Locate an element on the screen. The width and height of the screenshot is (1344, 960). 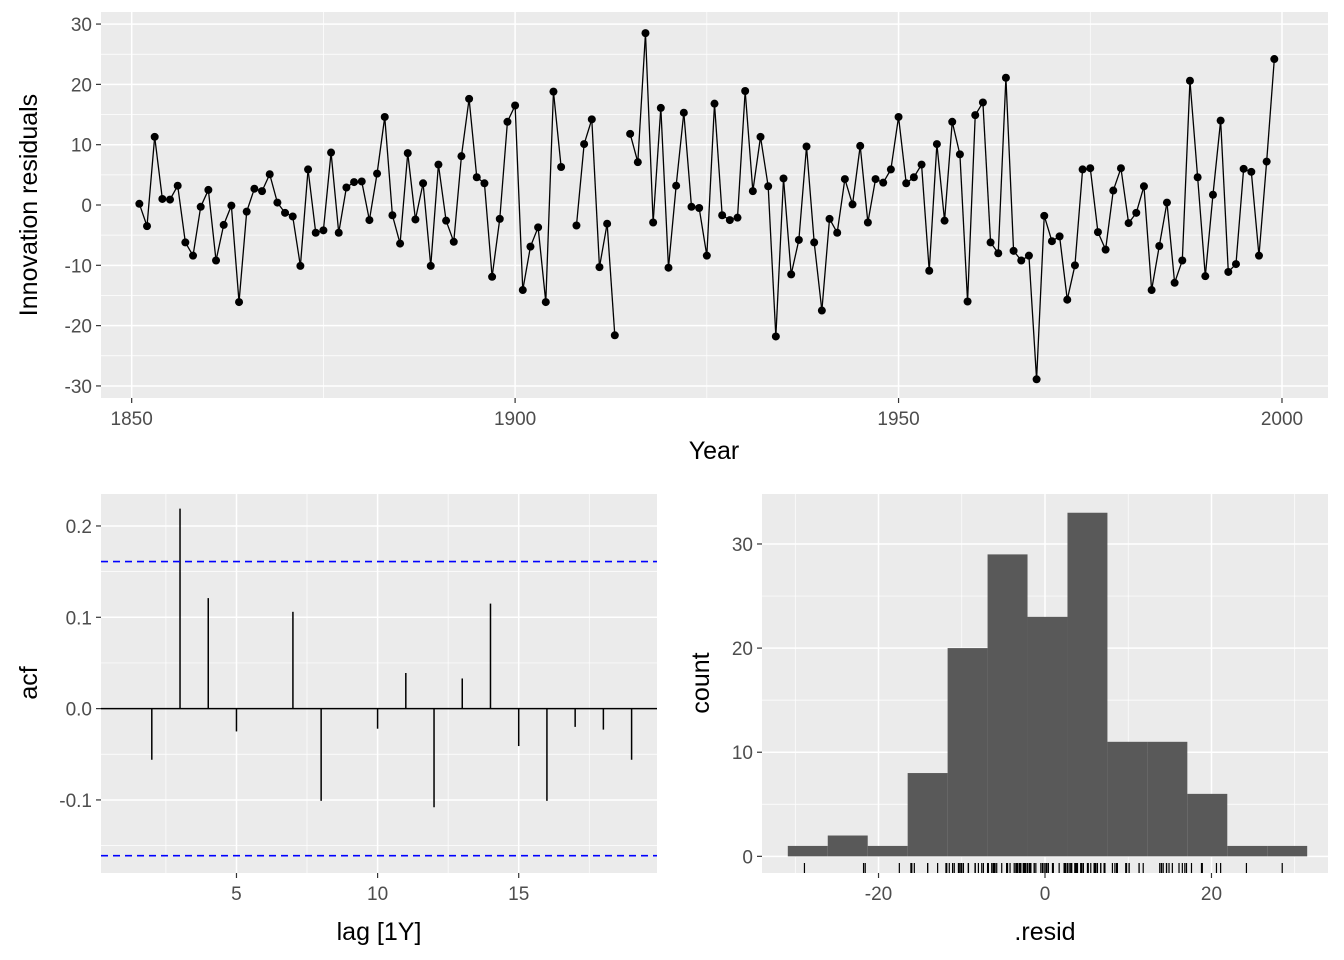
y-tick-label: 0.2 is located at coordinates (79, 527).